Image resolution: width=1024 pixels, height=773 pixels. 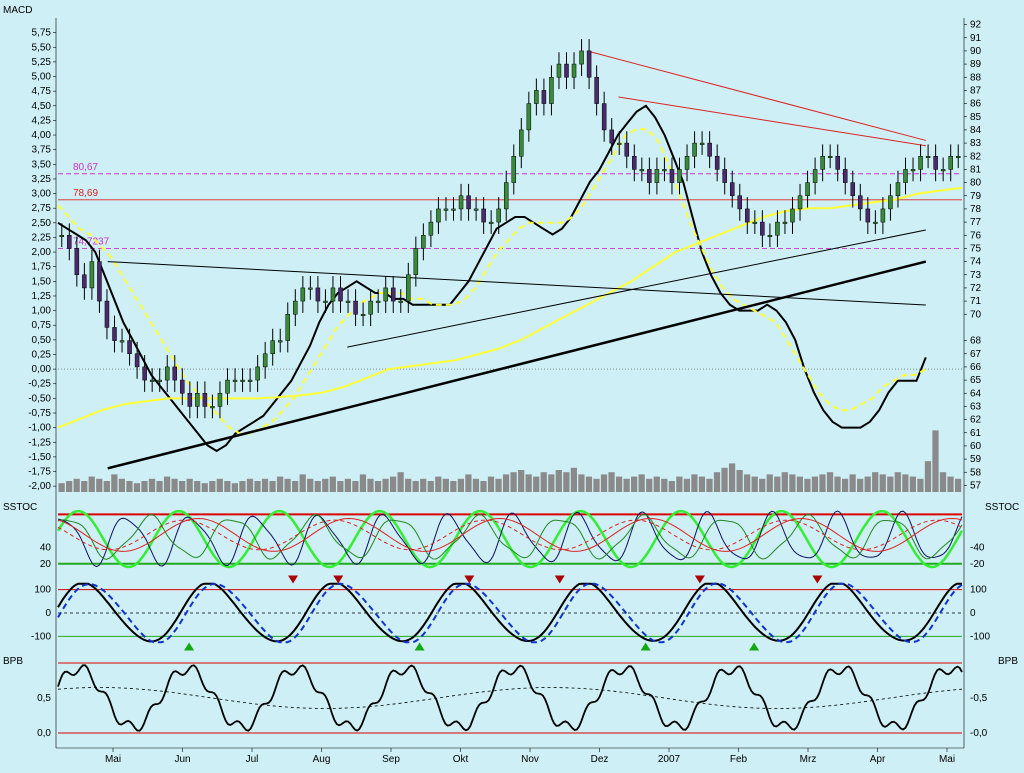 What do you see at coordinates (978, 590) in the screenshot?
I see `osc-right-tick: 100` at bounding box center [978, 590].